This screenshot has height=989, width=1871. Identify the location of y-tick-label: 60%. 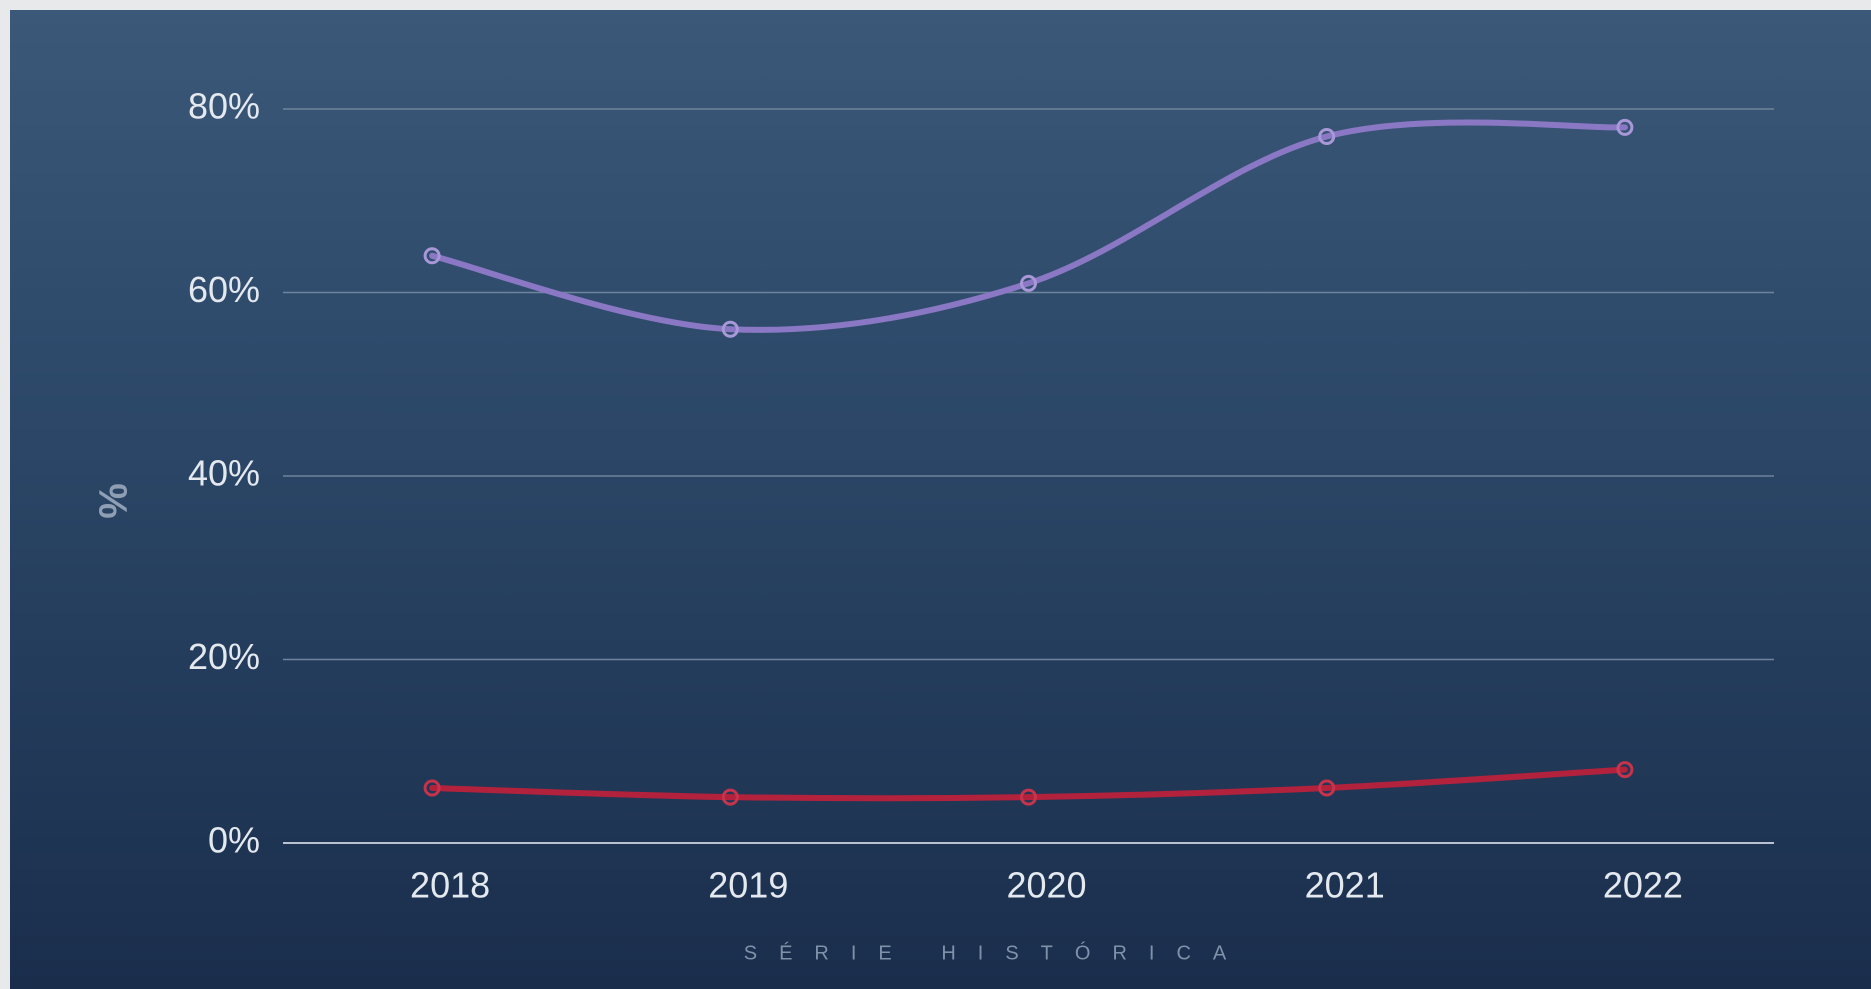
(224, 289).